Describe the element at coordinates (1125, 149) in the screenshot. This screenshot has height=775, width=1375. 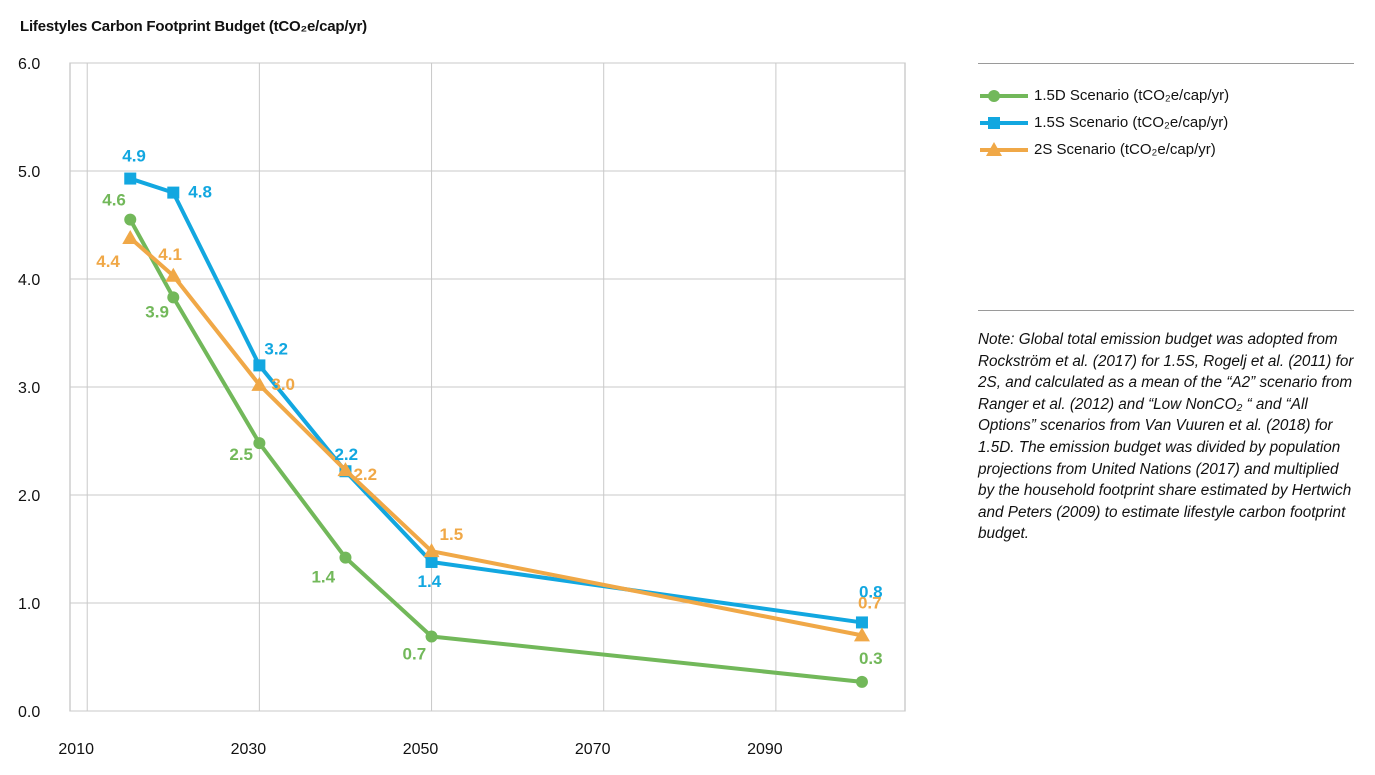
I see `legend-label: 2S Scenario (tCO₂e/cap/yr)` at that location.